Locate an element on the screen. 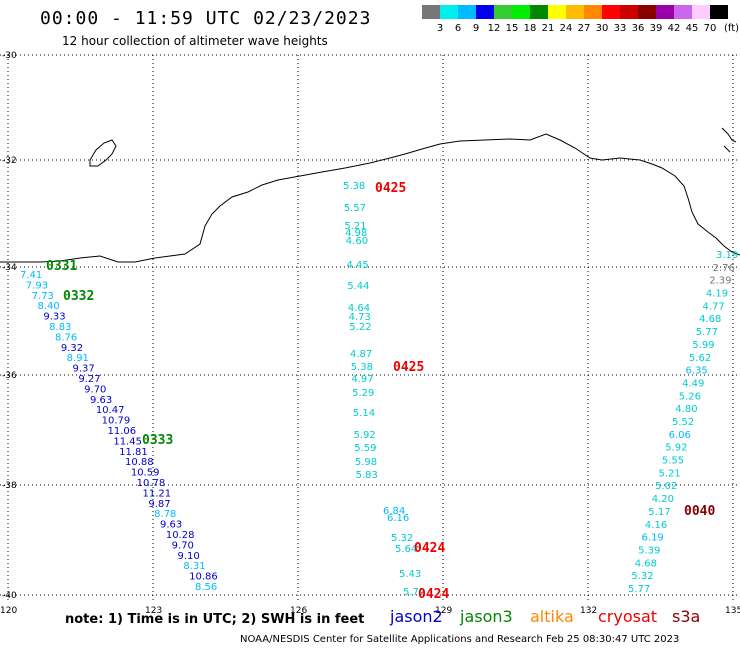  latitude-tick-label: -40 is located at coordinates (9, 596).